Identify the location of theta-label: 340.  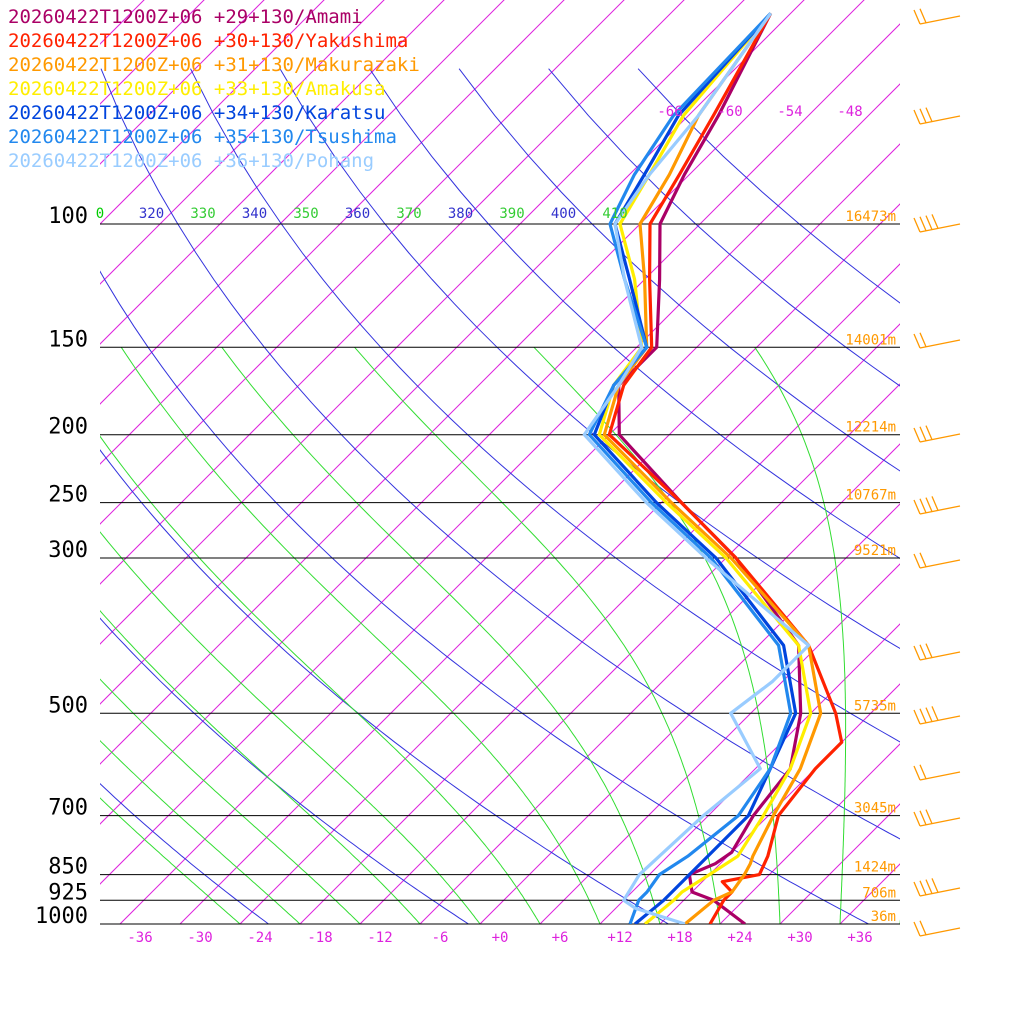
(254, 214).